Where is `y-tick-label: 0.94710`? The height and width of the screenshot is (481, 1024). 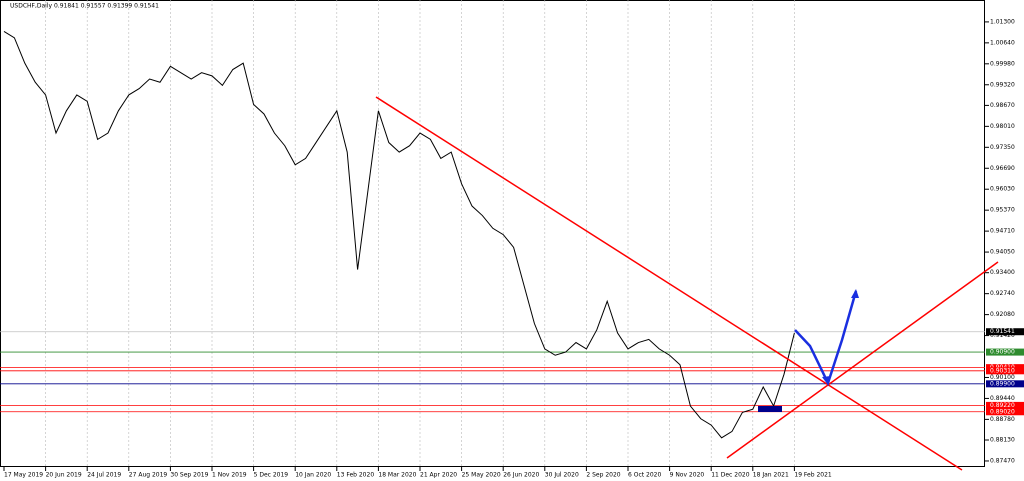
y-tick-label: 0.94710 is located at coordinates (1002, 231).